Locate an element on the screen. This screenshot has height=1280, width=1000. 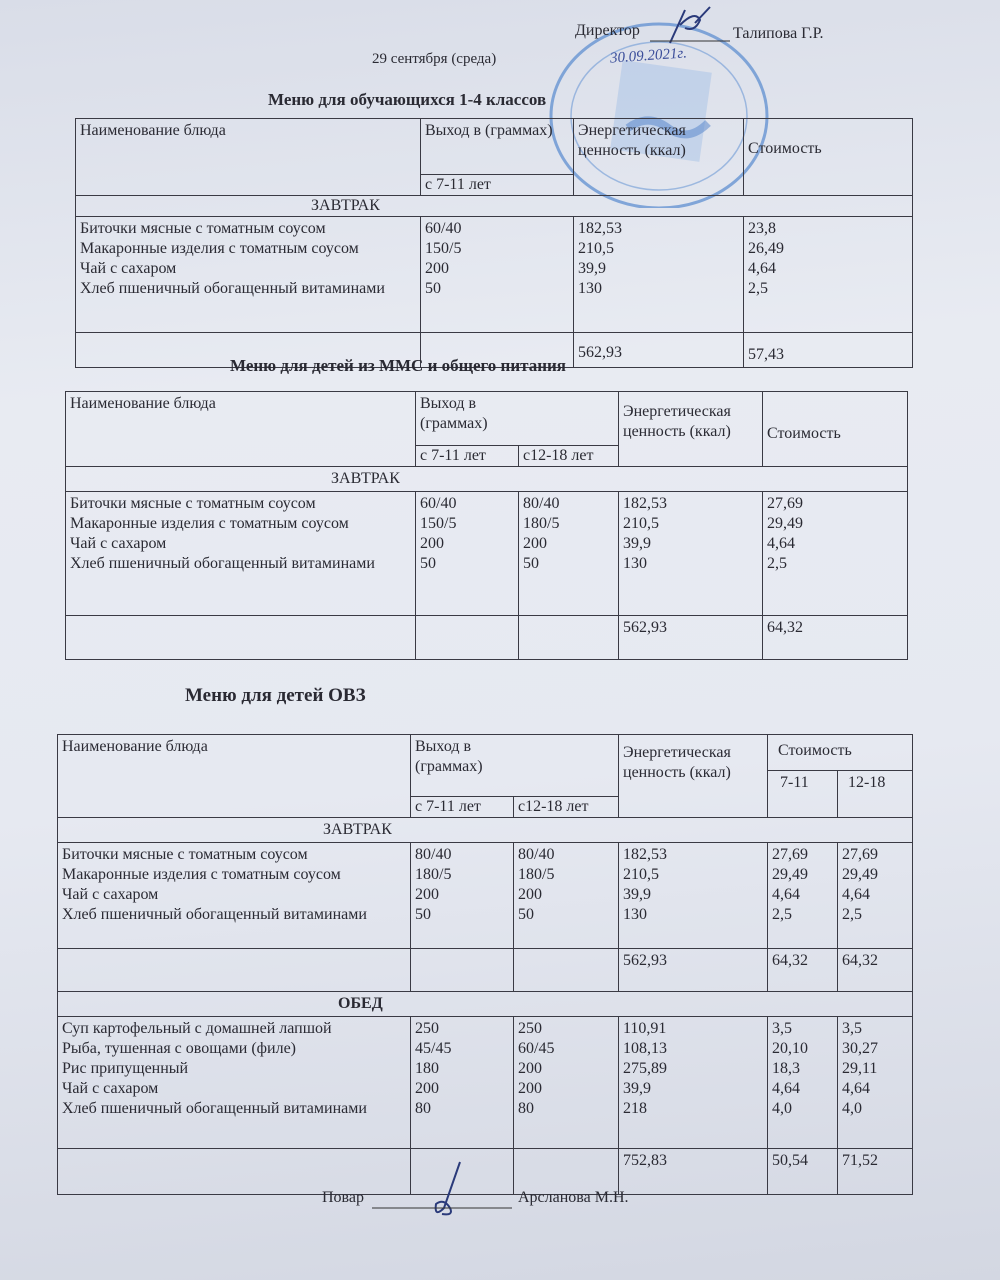
cell-line: 60/40 is located at coordinates (438, 503).